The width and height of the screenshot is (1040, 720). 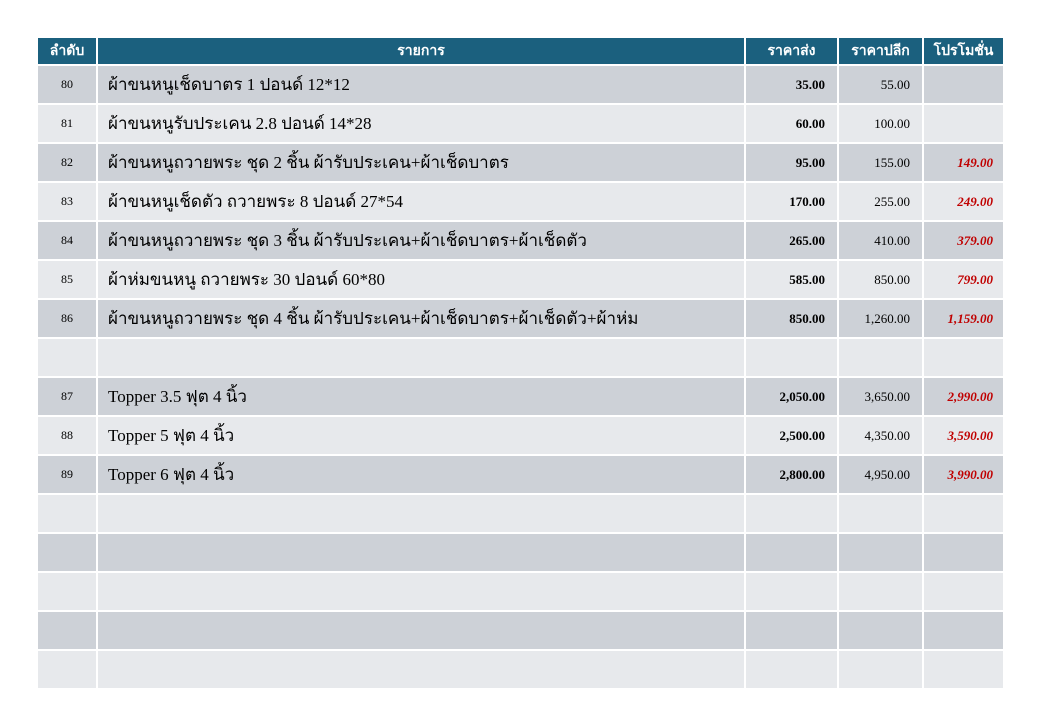 What do you see at coordinates (791, 162) in the screenshot?
I see `wholesale-price-cell: 95.00` at bounding box center [791, 162].